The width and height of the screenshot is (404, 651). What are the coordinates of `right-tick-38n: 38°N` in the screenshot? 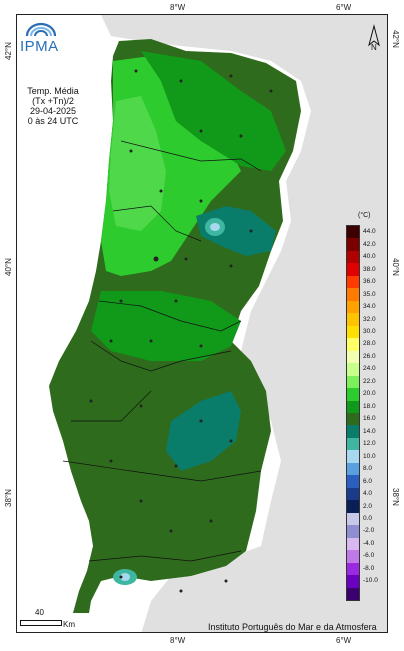 It's located at (395, 497).